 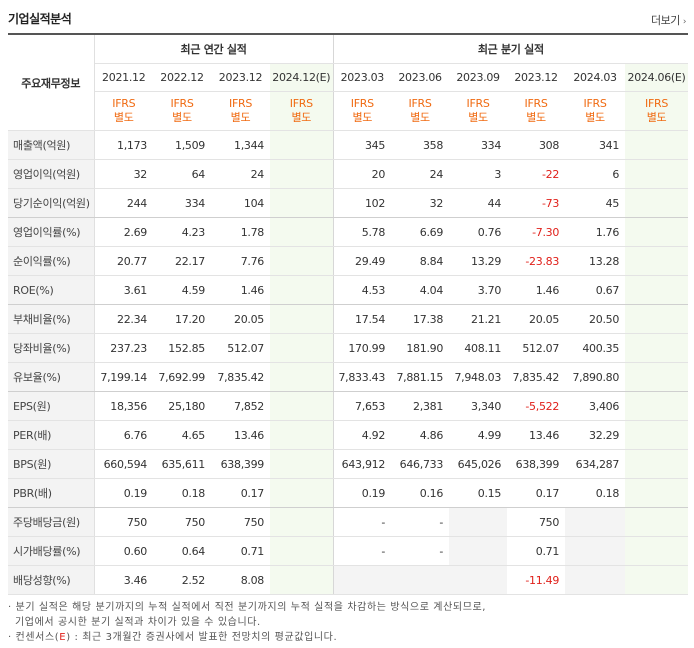 What do you see at coordinates (123, 551) in the screenshot?
I see `data-cell: 0.60` at bounding box center [123, 551].